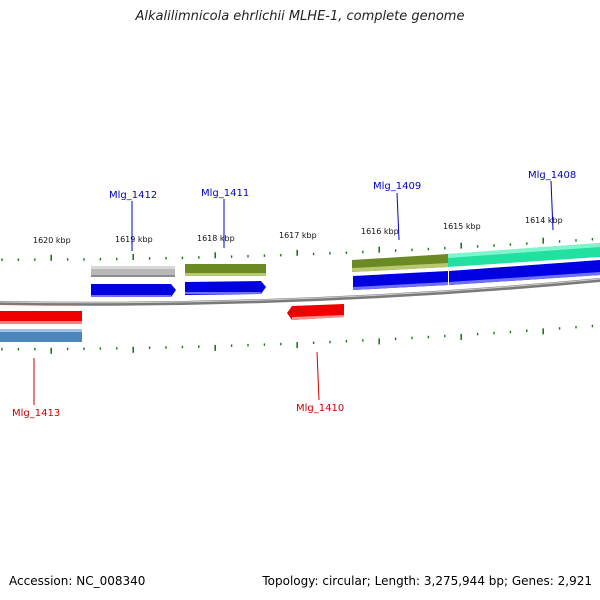 The width and height of the screenshot is (600, 600). Describe the element at coordinates (133, 195) in the screenshot. I see `gene-label-mlg-1412: Mlg_1412` at that location.